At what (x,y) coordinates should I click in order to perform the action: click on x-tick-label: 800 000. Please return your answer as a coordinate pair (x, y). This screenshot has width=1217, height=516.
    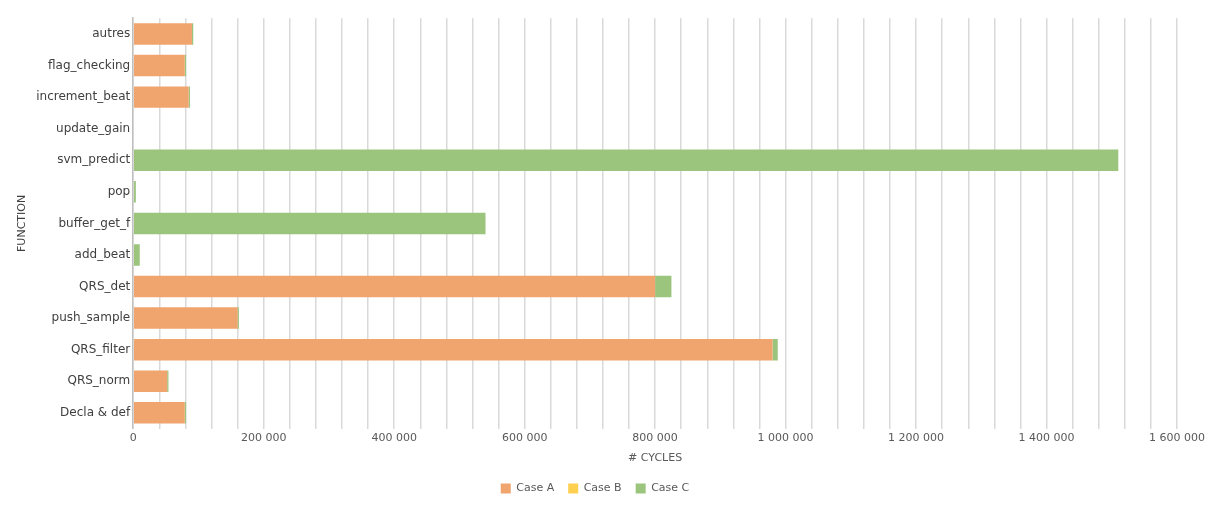
    Looking at the image, I should click on (655, 438).